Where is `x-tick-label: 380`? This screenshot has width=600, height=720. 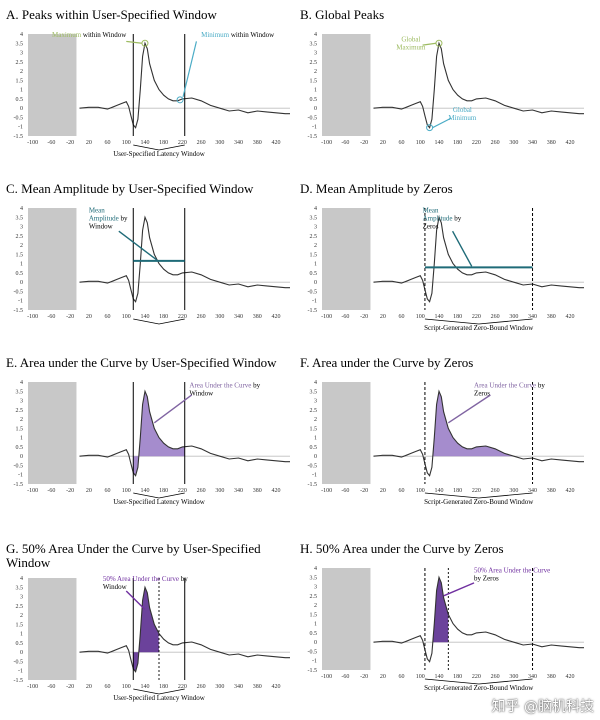 x-tick-label: 380 is located at coordinates (551, 143).